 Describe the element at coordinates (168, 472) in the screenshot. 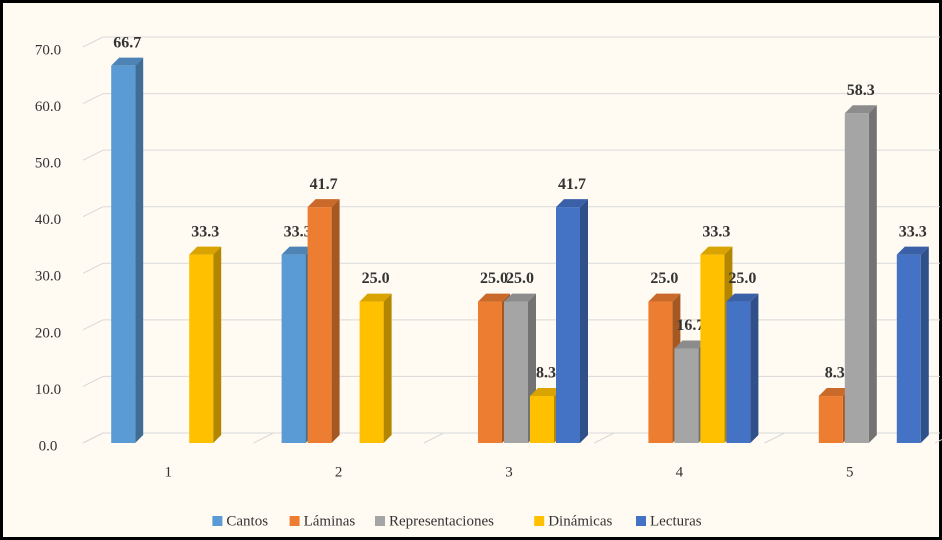

I see `x-tick-label: 1` at that location.